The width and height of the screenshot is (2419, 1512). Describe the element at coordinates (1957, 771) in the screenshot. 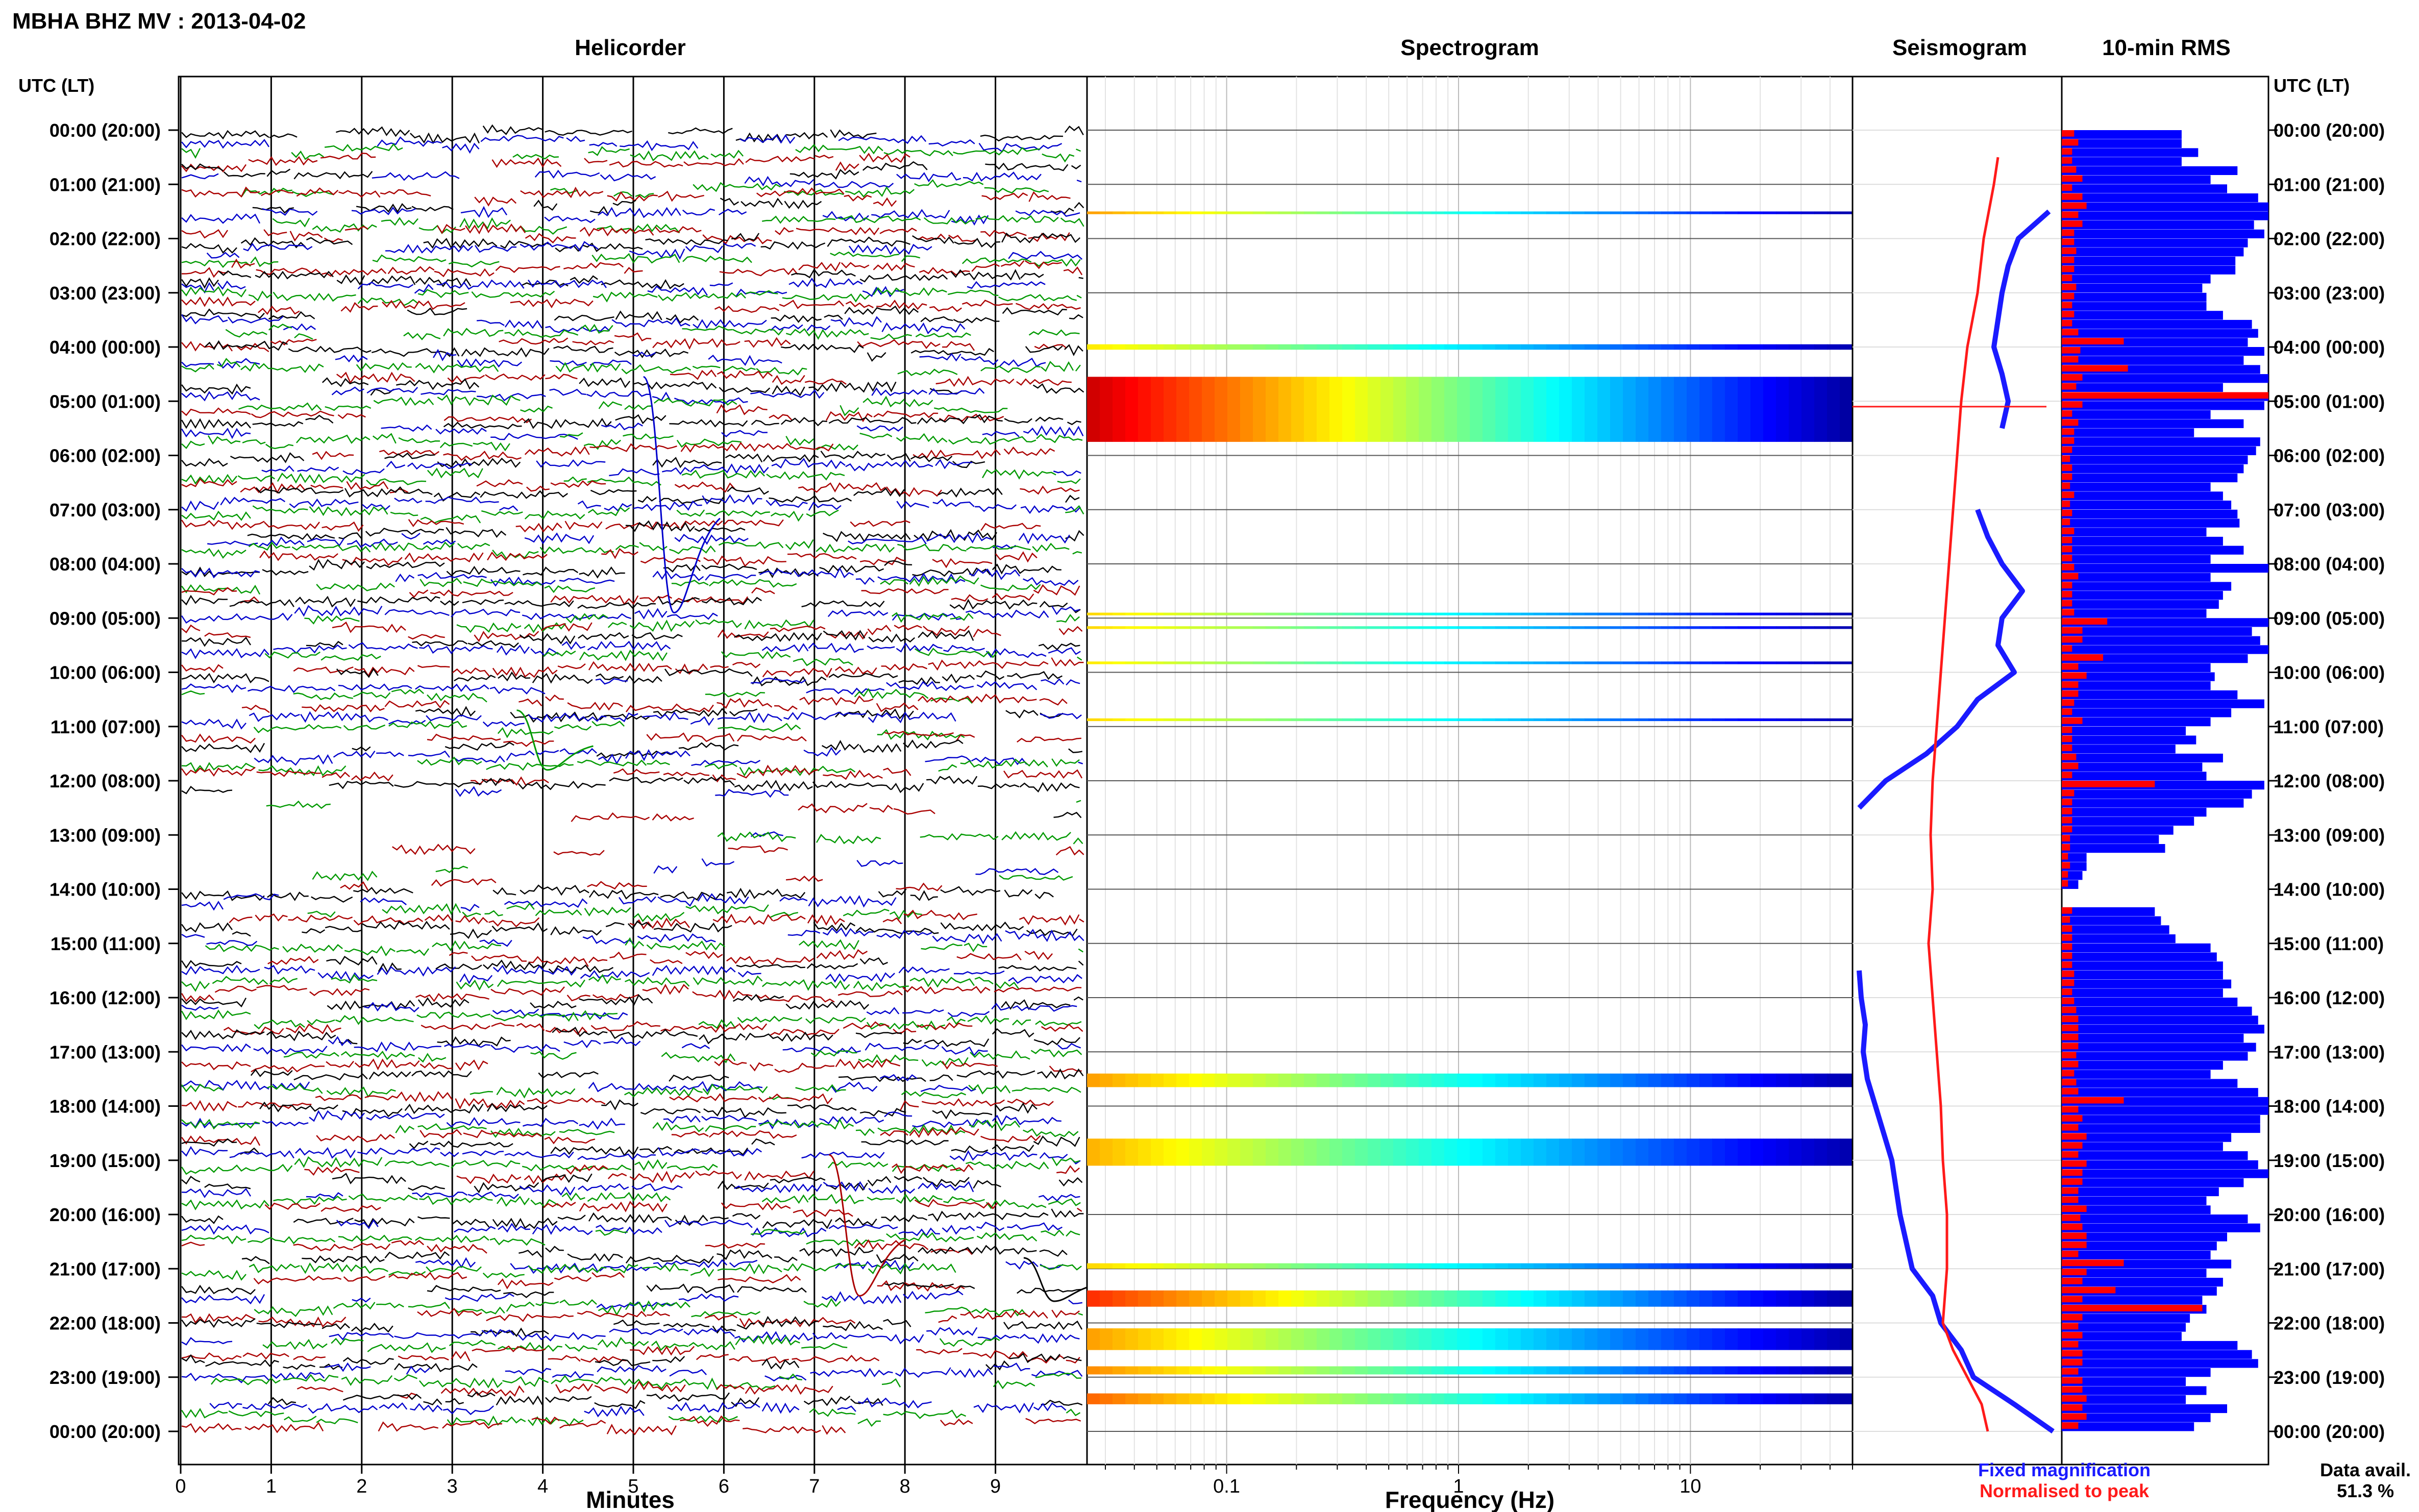

I see `seismogram-panel` at that location.